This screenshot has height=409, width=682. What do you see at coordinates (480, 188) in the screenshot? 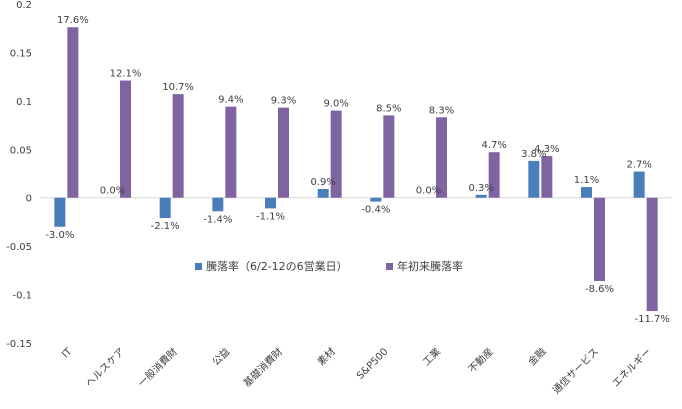
I see `data-label-series0-8: 0.3%` at bounding box center [480, 188].